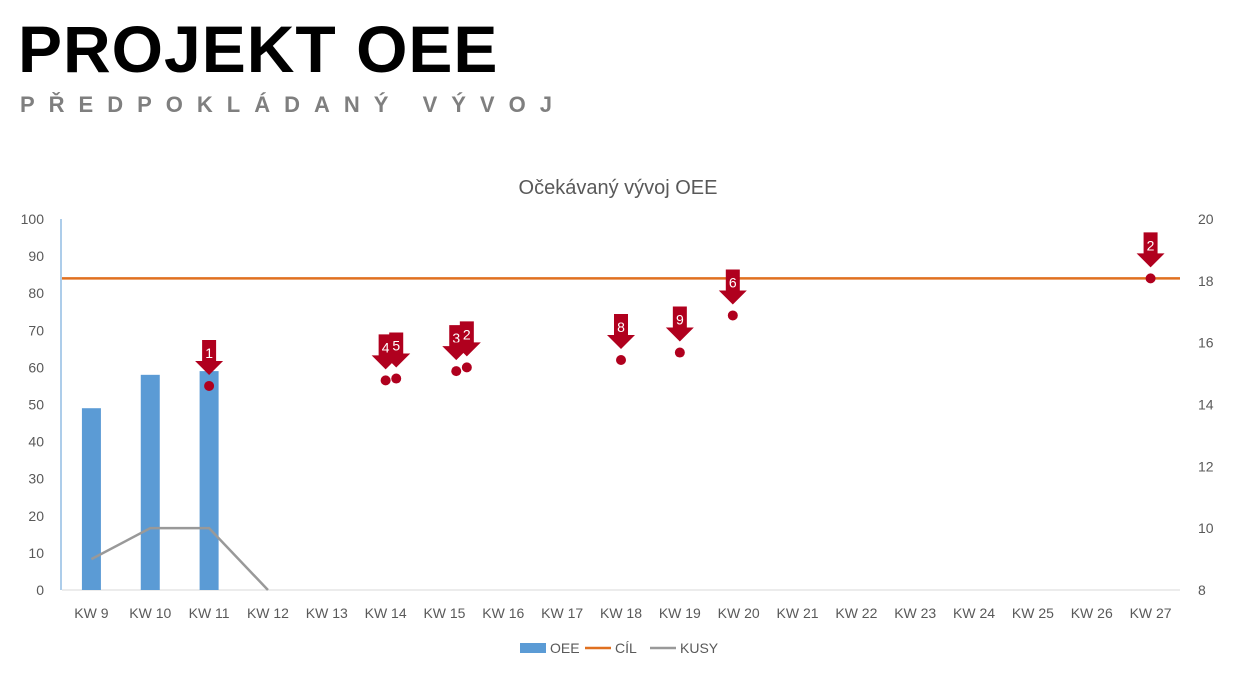  I want to click on y-left-tick-label: 30, so click(36, 479).